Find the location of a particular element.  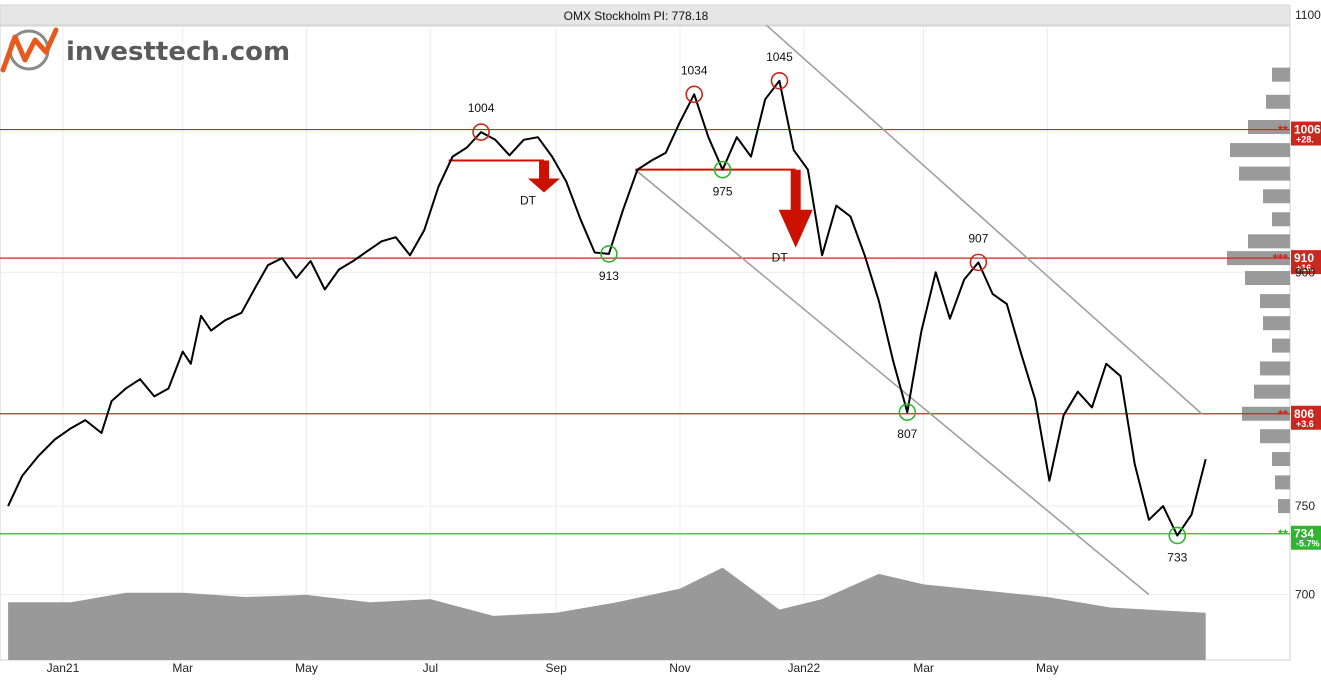

annotation-label: 975 is located at coordinates (723, 192).